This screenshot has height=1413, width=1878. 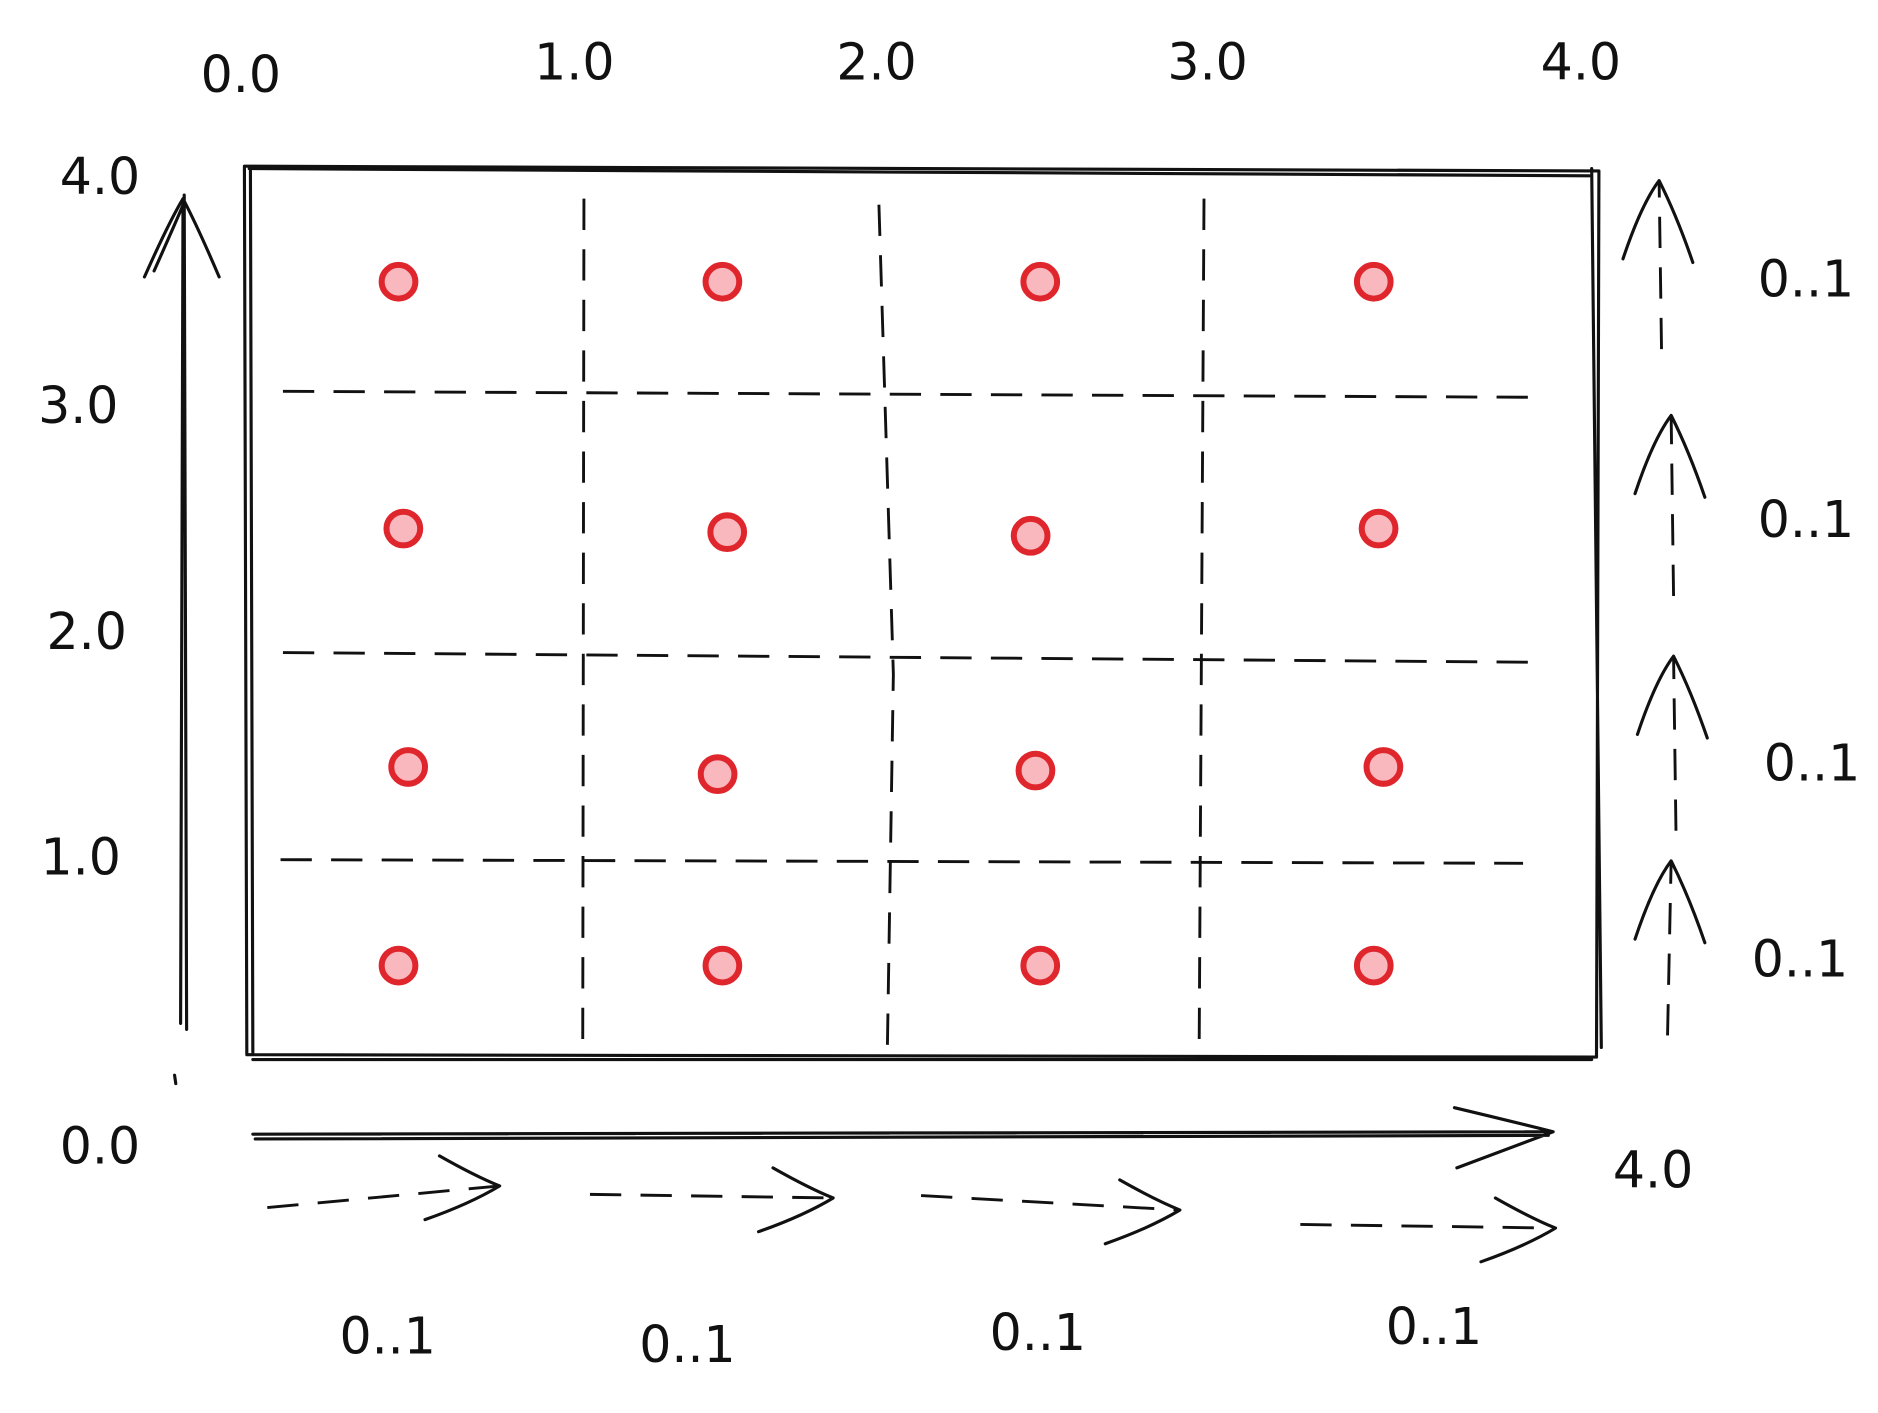 I want to click on left-label: 2.0, so click(x=86, y=631).